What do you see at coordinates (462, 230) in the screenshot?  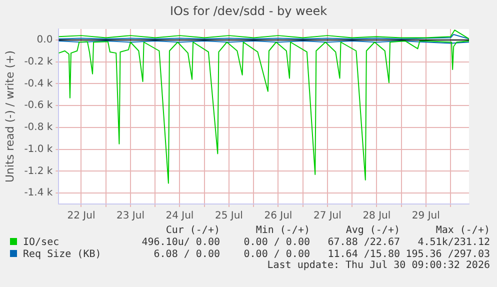 I see `text: Max (-/+)` at bounding box center [462, 230].